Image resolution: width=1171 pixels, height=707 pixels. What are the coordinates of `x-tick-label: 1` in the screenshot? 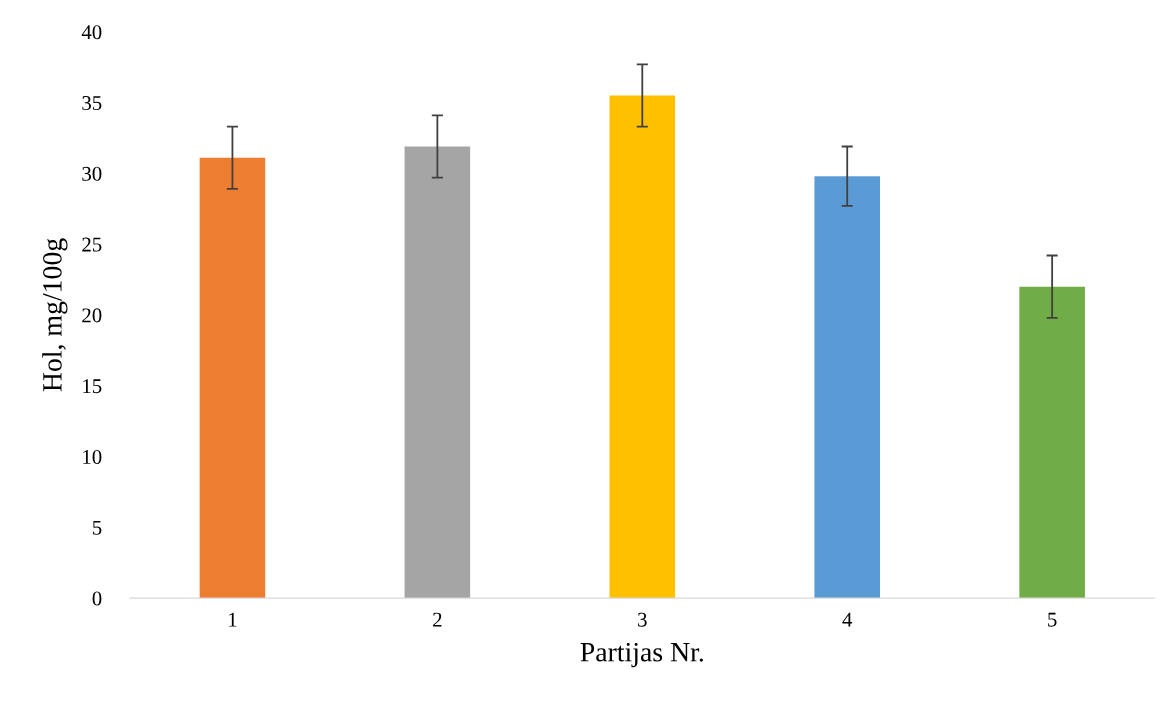 It's located at (233, 619).